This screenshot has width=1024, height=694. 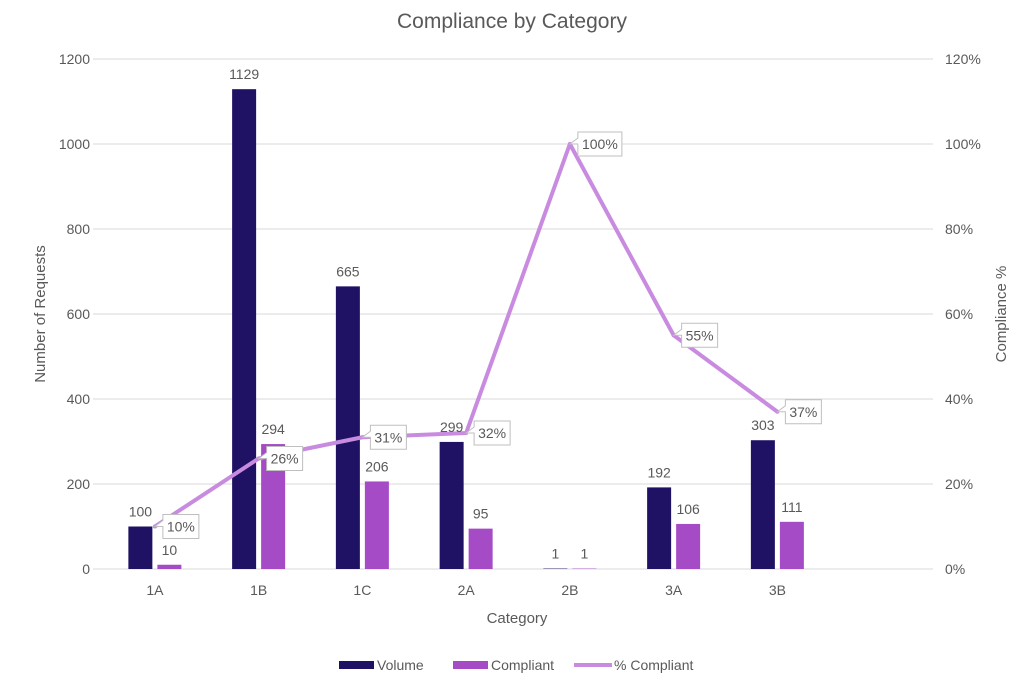 I want to click on legend-label-compliant: Compliant, so click(x=522, y=665).